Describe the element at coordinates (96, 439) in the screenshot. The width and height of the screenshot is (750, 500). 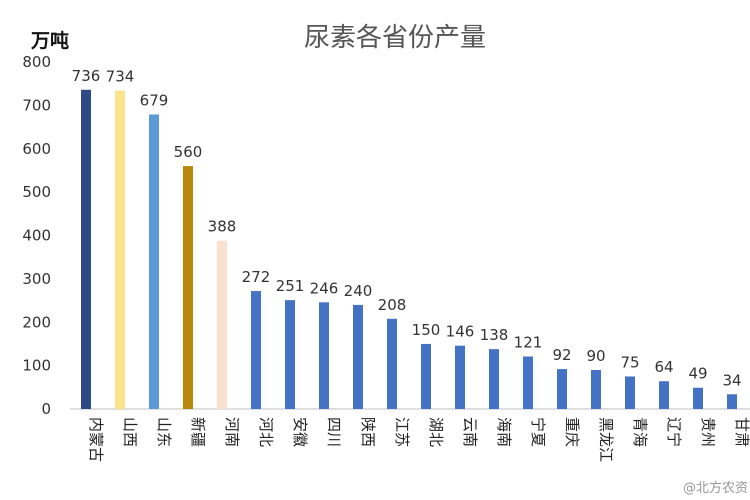
I see `x-tick-label: 内蒙古` at that location.